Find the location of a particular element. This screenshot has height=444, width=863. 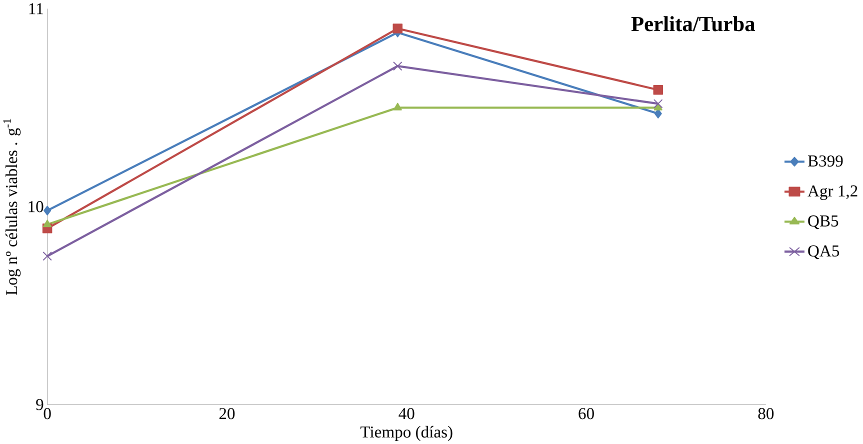

x-tick-label: 20 is located at coordinates (227, 414).